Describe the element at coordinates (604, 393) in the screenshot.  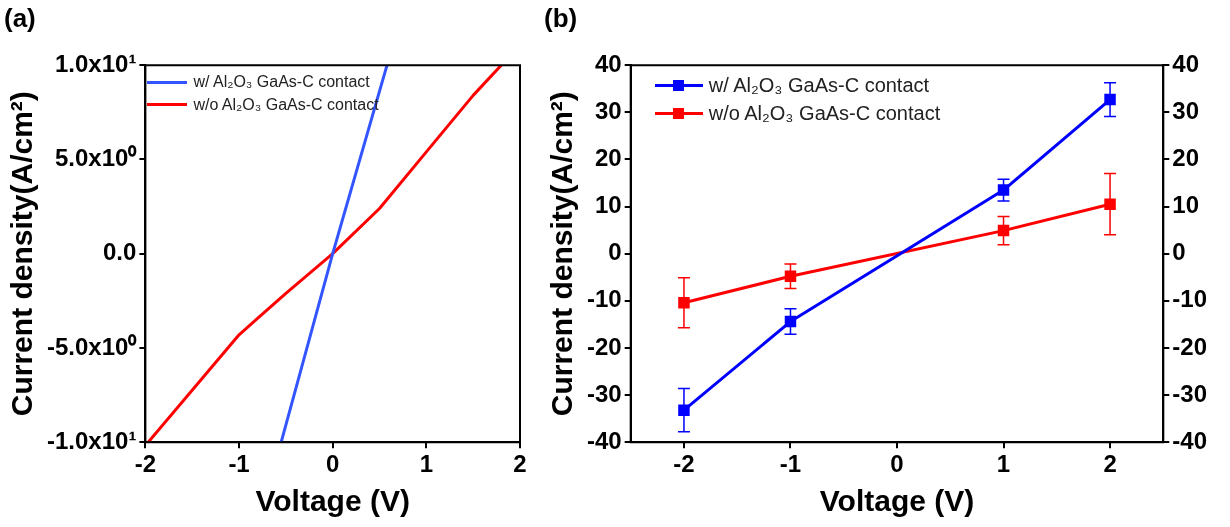
I see `y-tick-label: -30` at that location.